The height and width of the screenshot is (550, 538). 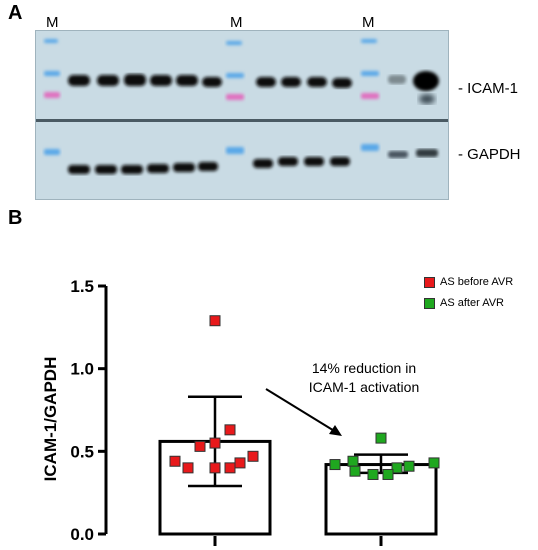 What do you see at coordinates (82, 534) in the screenshot?
I see `y-tick-label: 0.0` at bounding box center [82, 534].